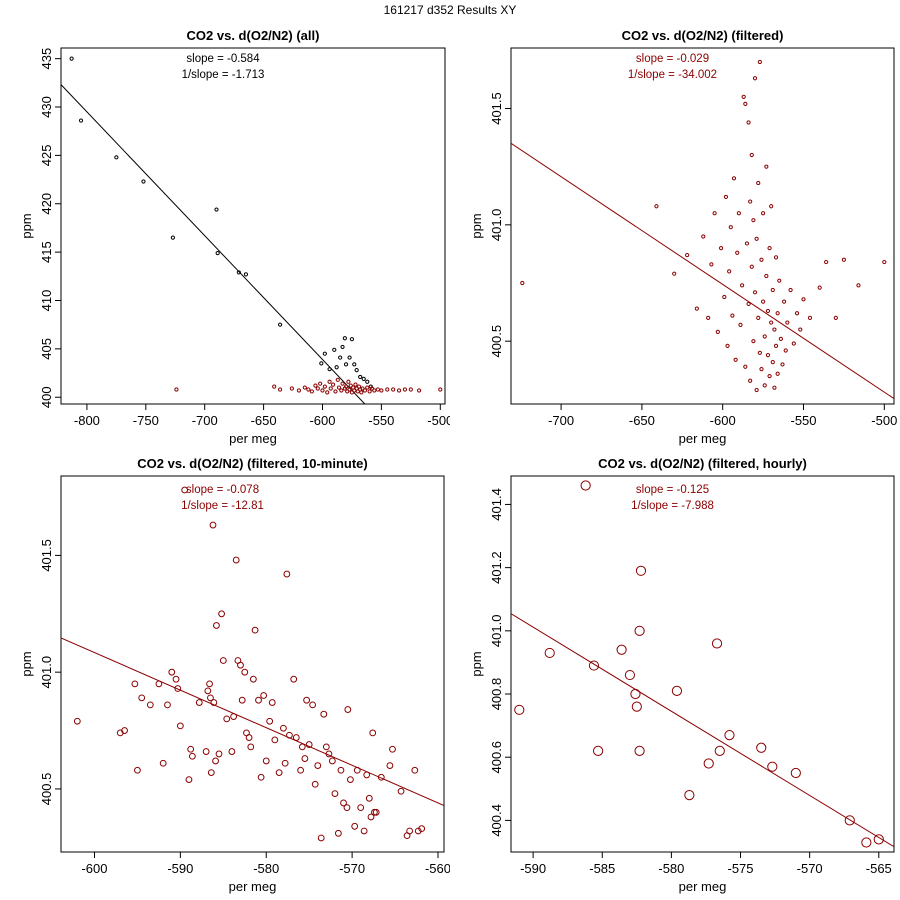 This screenshot has width=900, height=900. Describe the element at coordinates (884, 420) in the screenshot. I see `x-tick-label: -500` at that location.